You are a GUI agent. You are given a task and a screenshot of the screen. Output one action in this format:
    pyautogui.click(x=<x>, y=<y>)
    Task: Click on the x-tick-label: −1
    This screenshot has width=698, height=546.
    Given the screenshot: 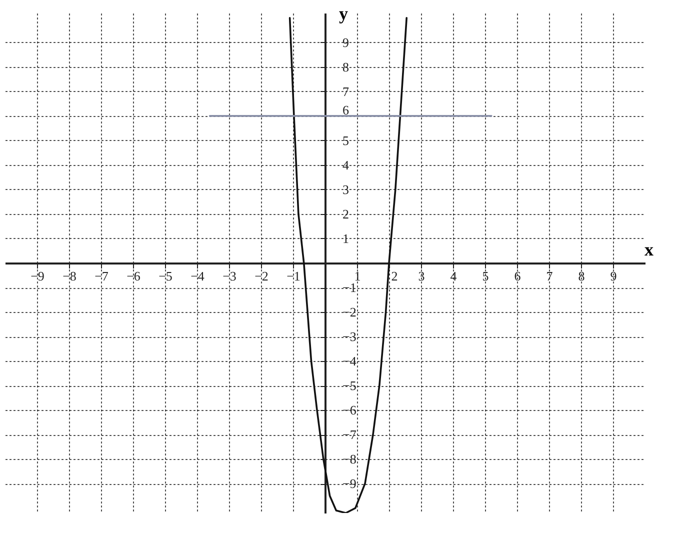 What is the action you would take?
    pyautogui.click(x=293, y=276)
    